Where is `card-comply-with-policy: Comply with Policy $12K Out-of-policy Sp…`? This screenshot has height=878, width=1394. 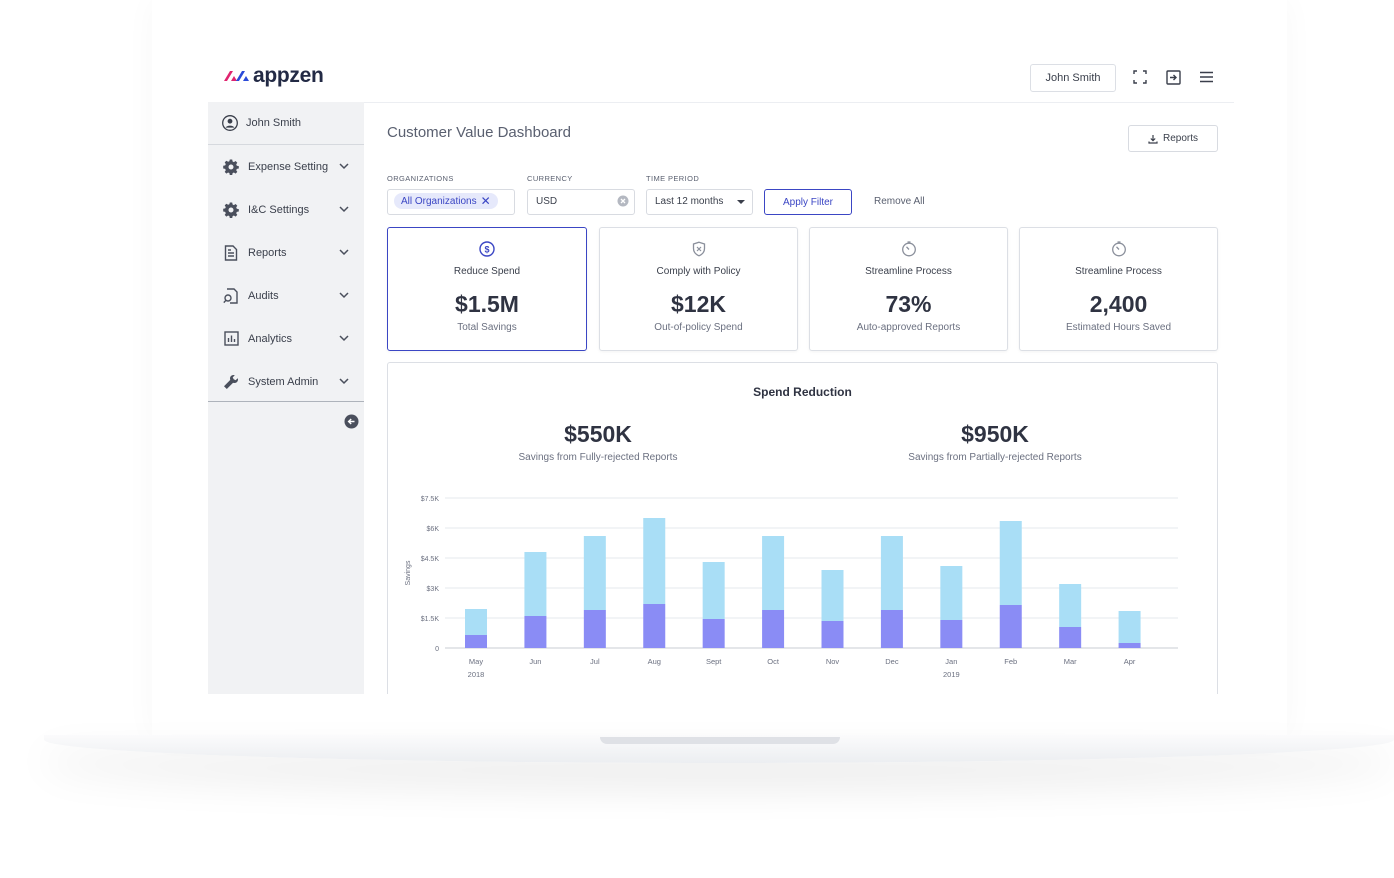
card-comply-with-policy: Comply with Policy $12K Out-of-policy Sp… is located at coordinates (698, 289).